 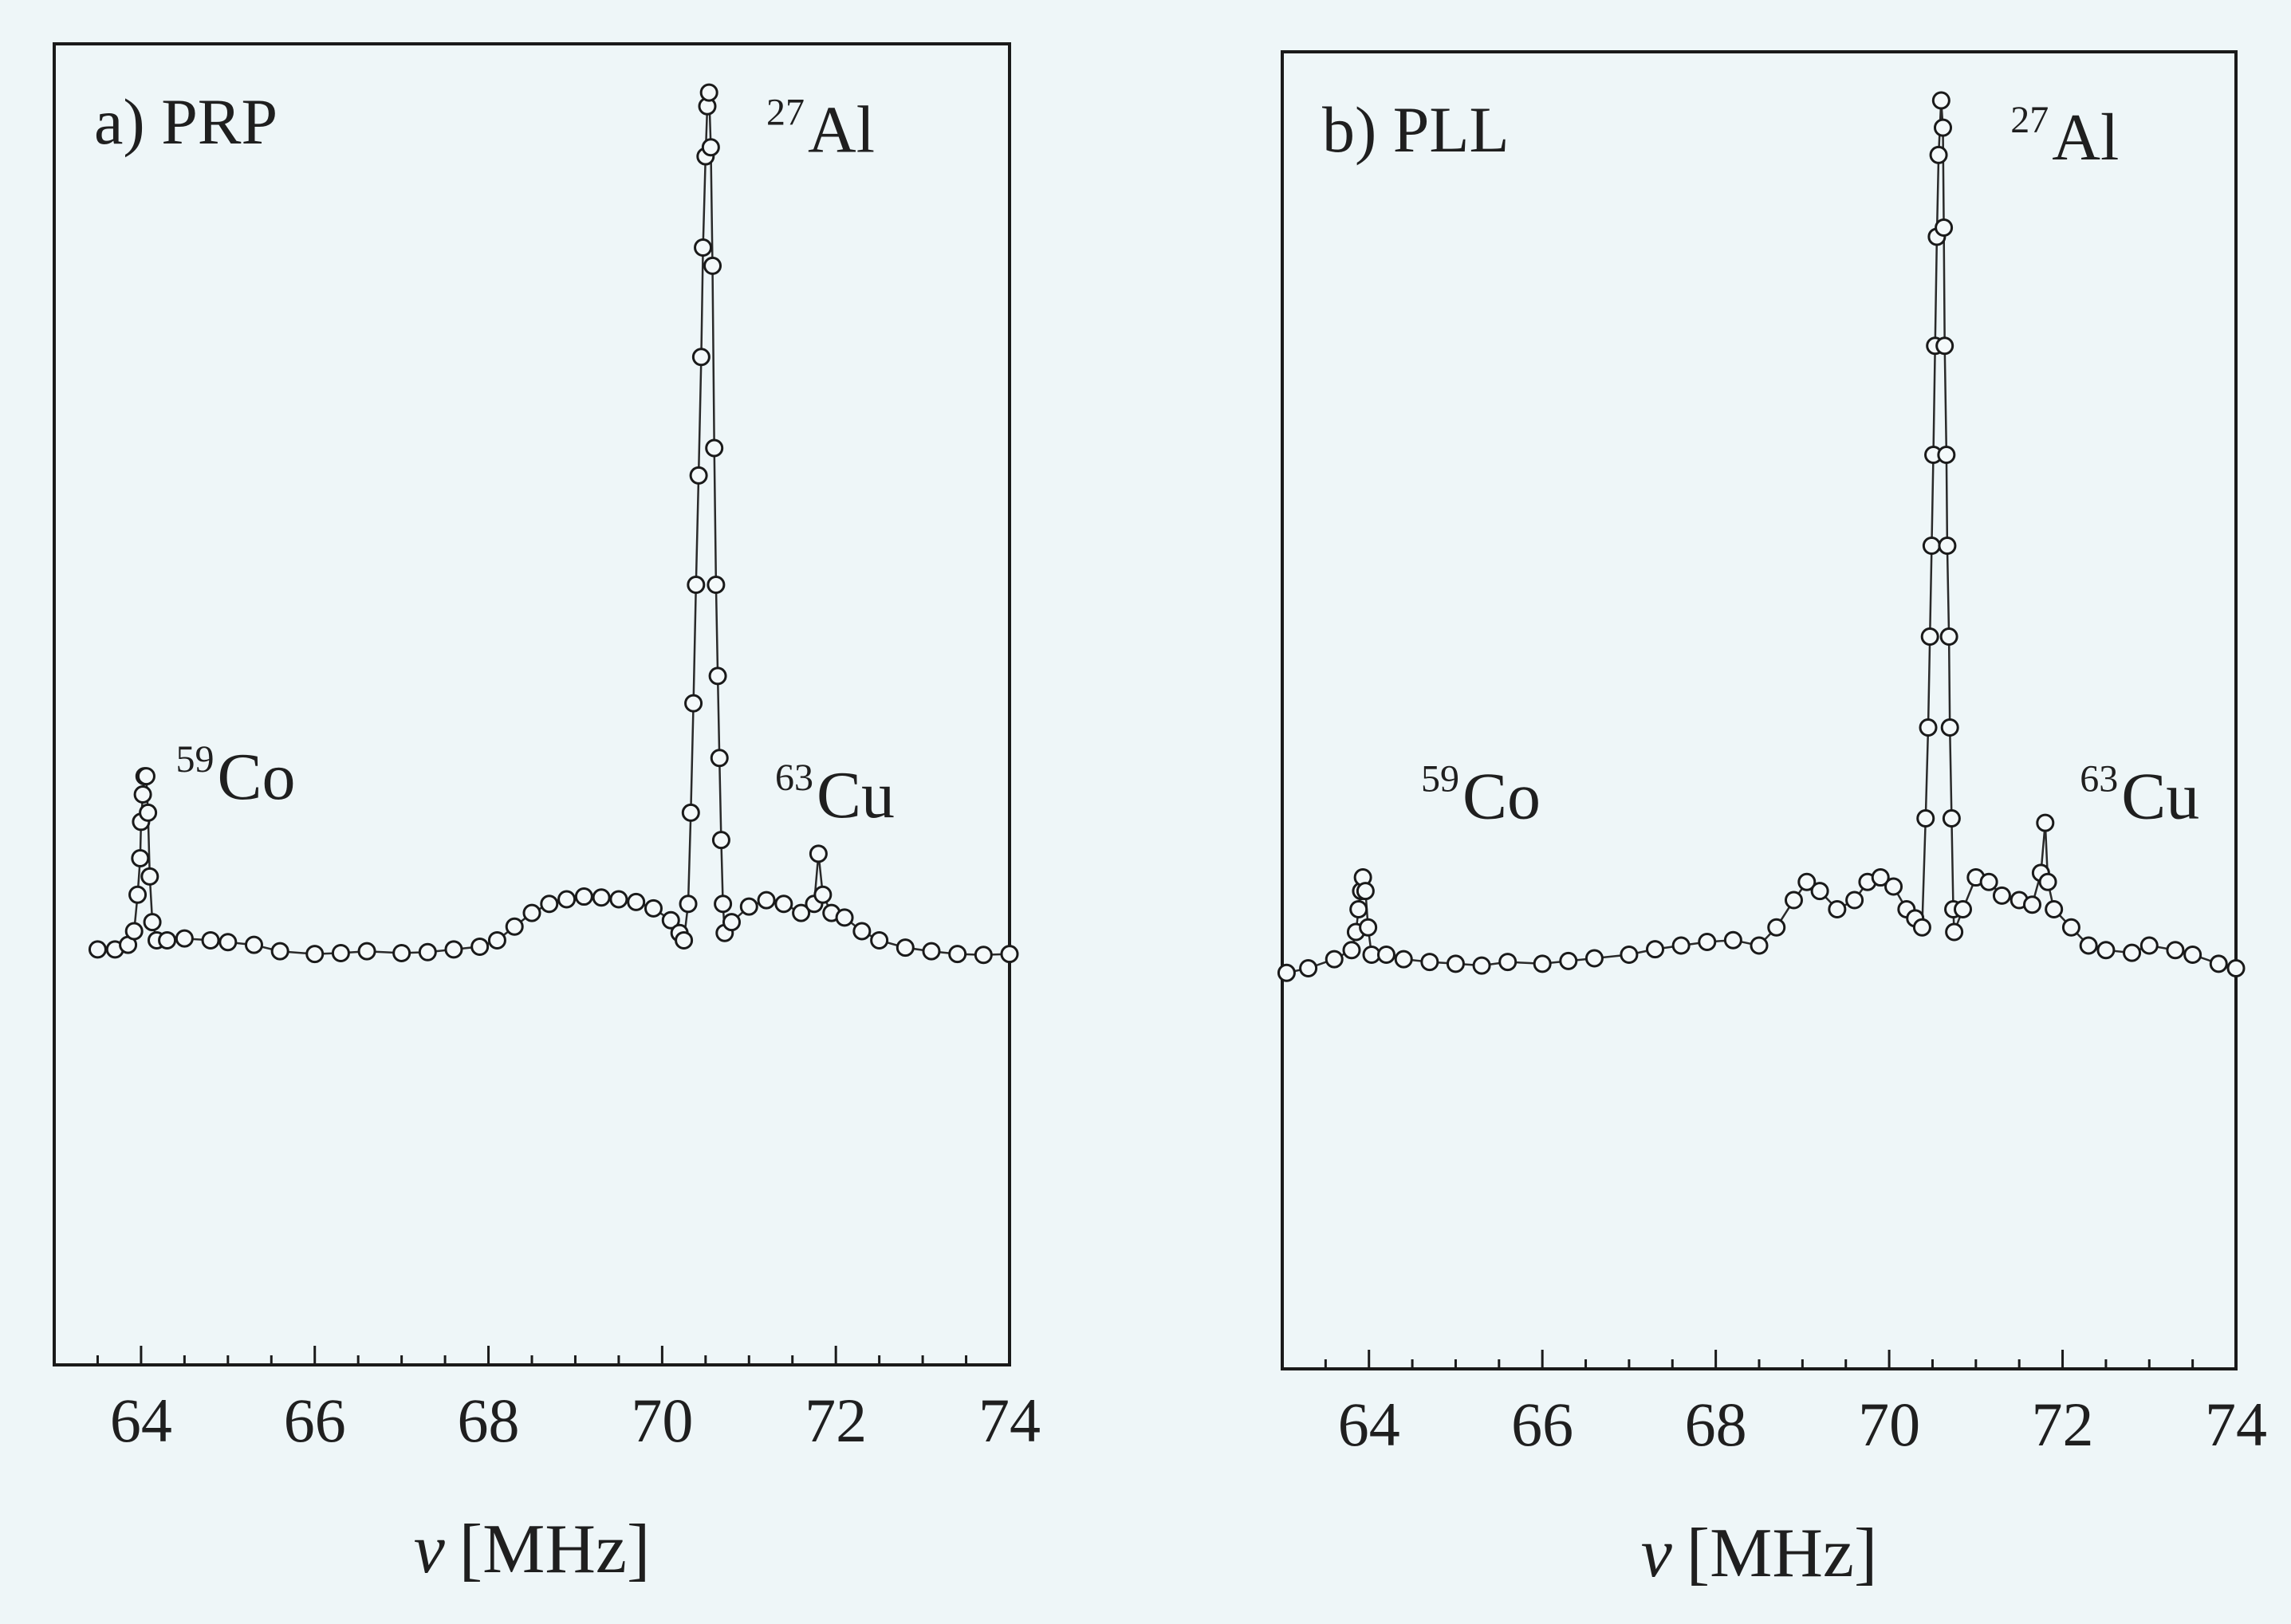 I want to click on x-axis-unit: [MHz], so click(x=555, y=1550).